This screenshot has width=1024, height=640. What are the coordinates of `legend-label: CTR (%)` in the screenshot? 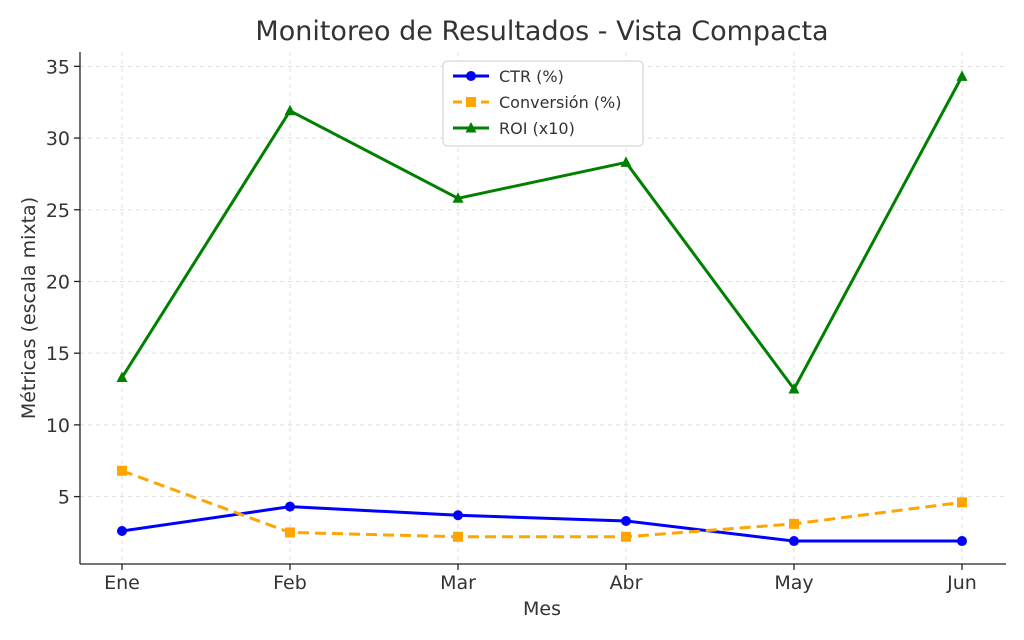 It's located at (531, 76).